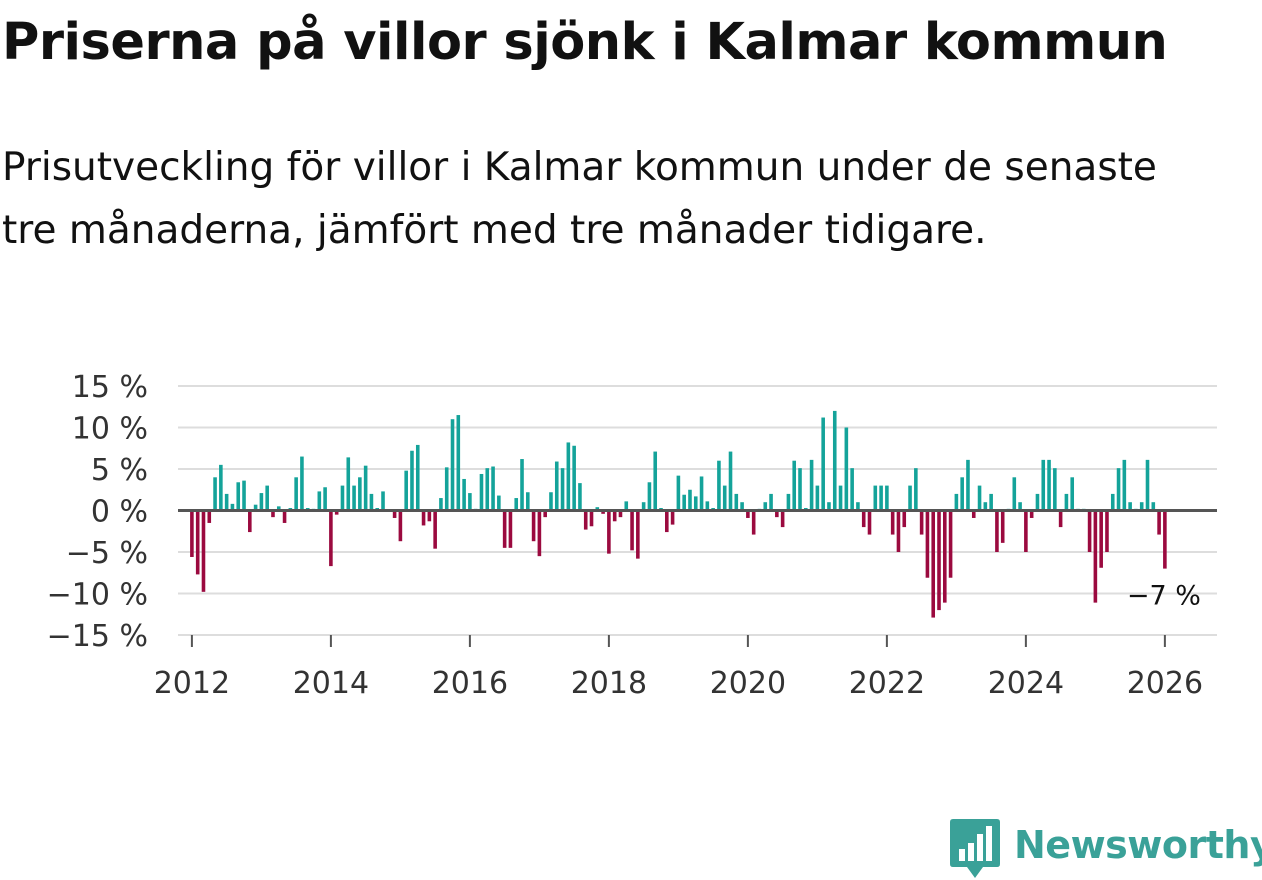 The height and width of the screenshot is (880, 1262). Describe the element at coordinates (107, 553) in the screenshot. I see `y-tick-label: −5 %` at that location.